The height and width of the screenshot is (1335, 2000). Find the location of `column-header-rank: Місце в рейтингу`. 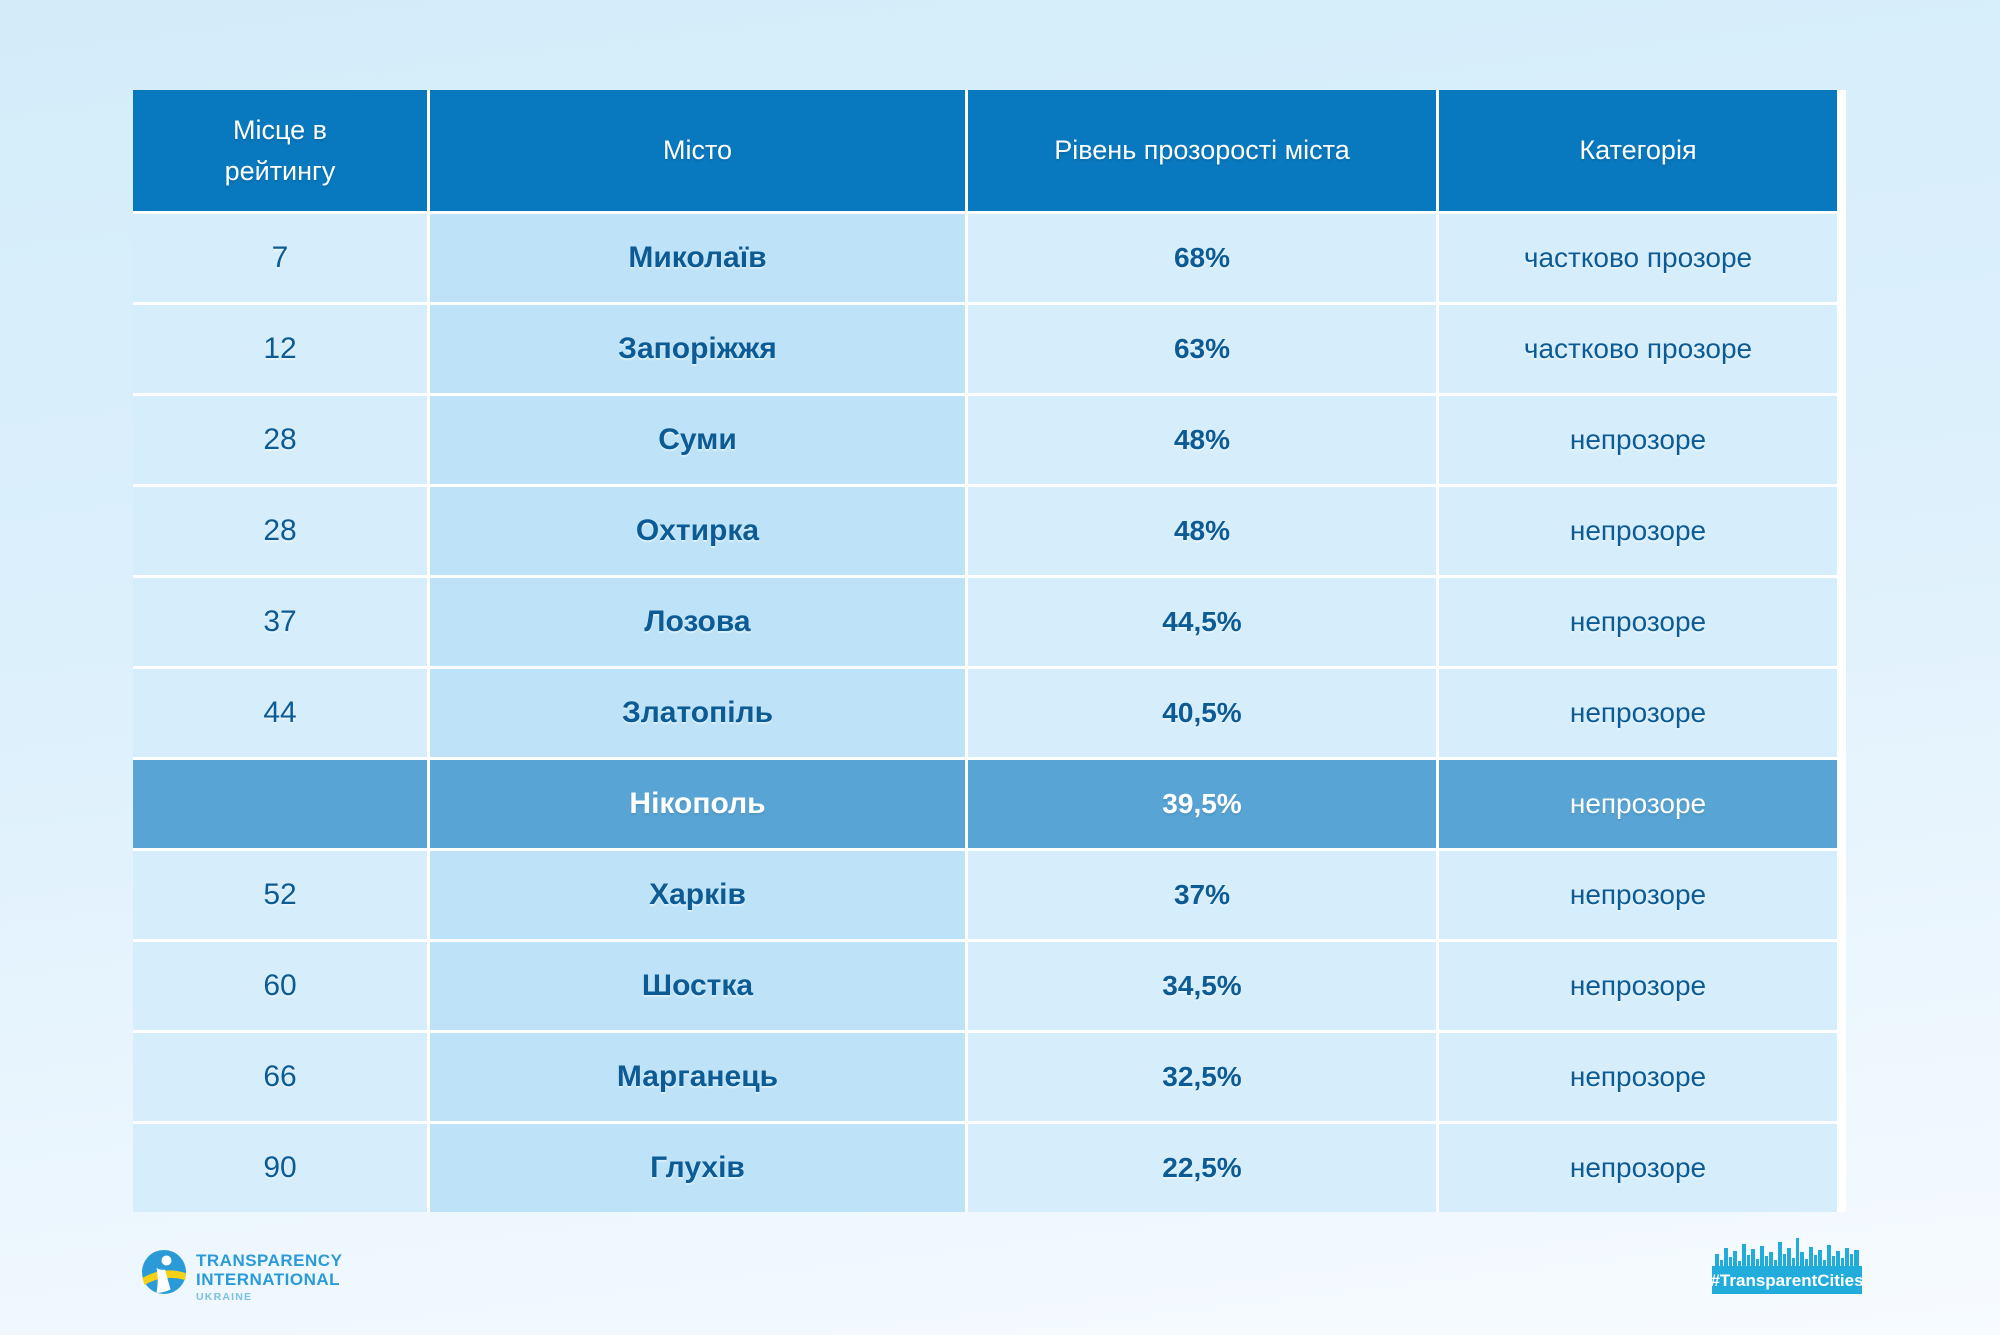

column-header-rank: Місце в рейтингу is located at coordinates (280, 150).